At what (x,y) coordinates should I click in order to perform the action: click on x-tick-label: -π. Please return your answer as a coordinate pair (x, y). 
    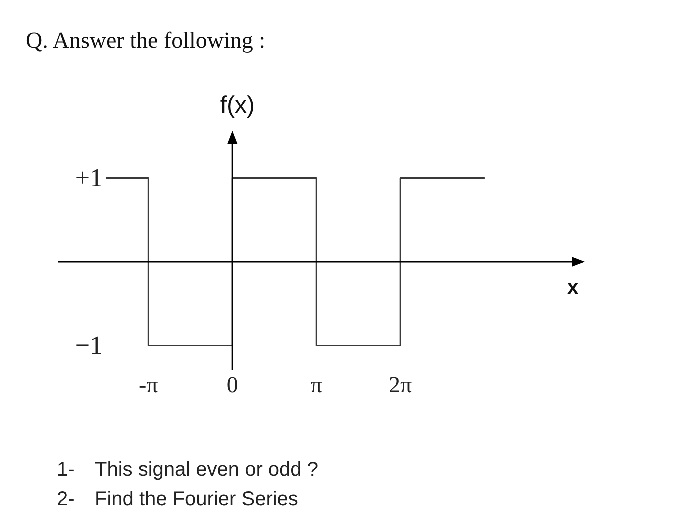
    Looking at the image, I should click on (149, 385).